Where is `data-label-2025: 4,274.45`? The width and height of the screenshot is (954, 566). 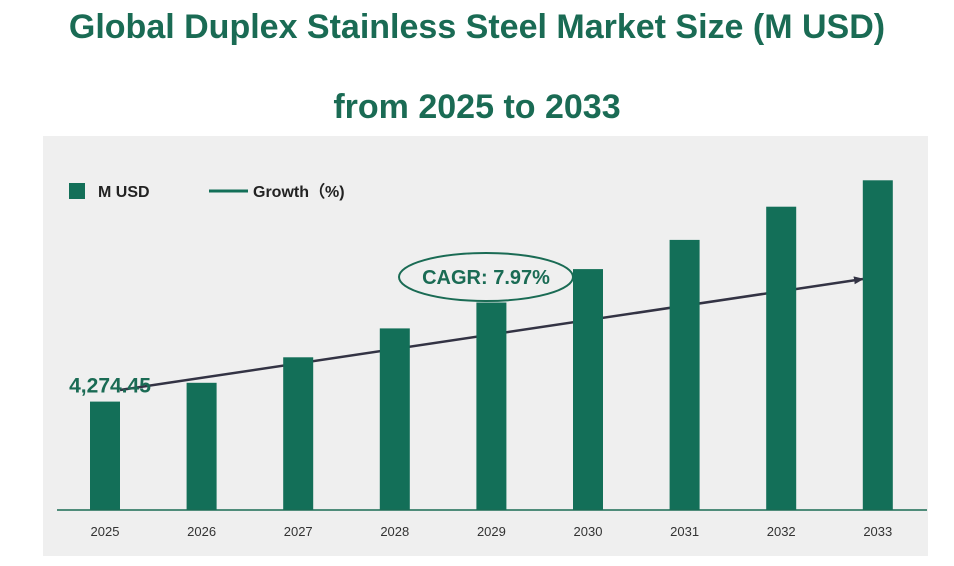
data-label-2025: 4,274.45 is located at coordinates (110, 386).